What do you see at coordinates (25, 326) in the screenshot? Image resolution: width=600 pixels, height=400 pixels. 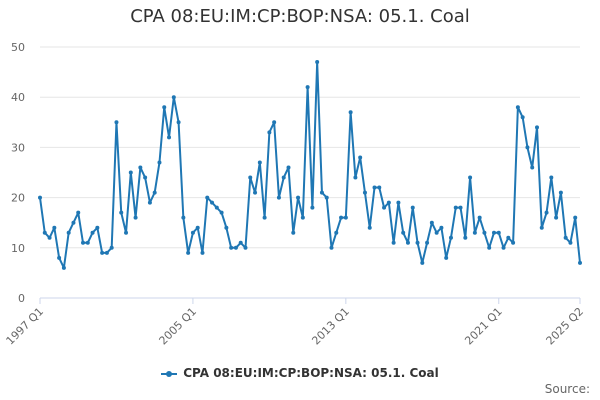 I see `x-tick-label: 1997 Q1` at bounding box center [25, 326].